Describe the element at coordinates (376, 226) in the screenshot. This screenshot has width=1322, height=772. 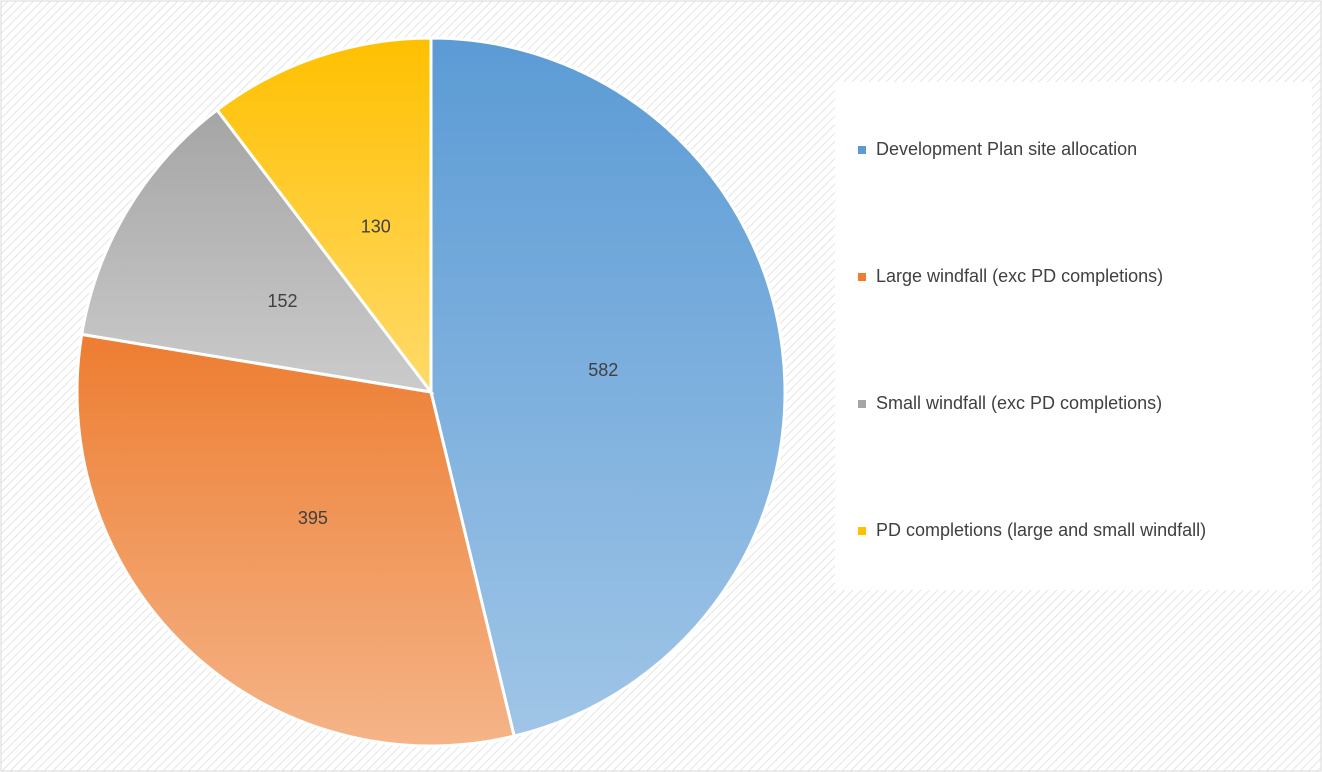
I see `data-label: 130` at that location.